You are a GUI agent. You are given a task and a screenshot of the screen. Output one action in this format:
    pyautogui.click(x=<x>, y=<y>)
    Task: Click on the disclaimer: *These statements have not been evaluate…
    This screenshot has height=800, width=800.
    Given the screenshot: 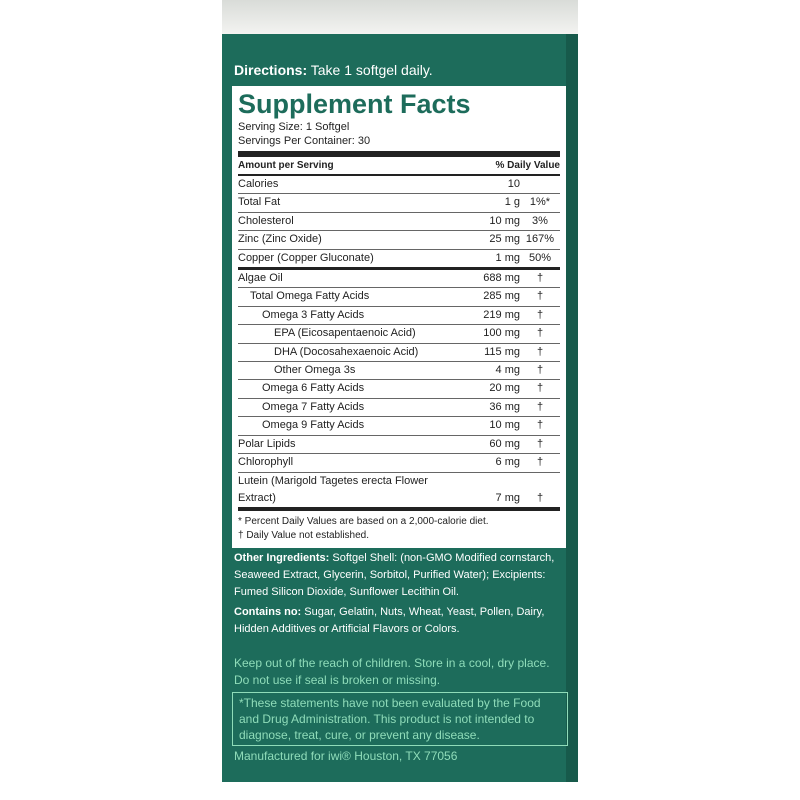 What is the action you would take?
    pyautogui.click(x=400, y=719)
    